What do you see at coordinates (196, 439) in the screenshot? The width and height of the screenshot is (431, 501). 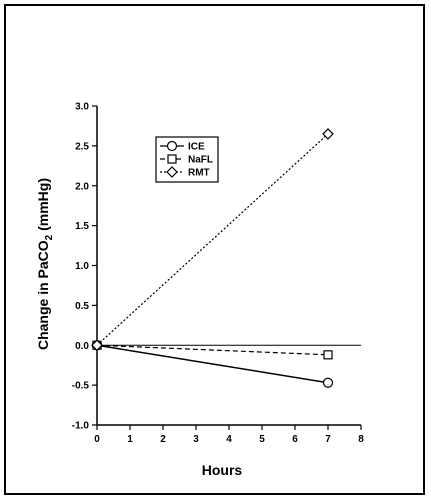 I see `x-tick-label: 3` at bounding box center [196, 439].